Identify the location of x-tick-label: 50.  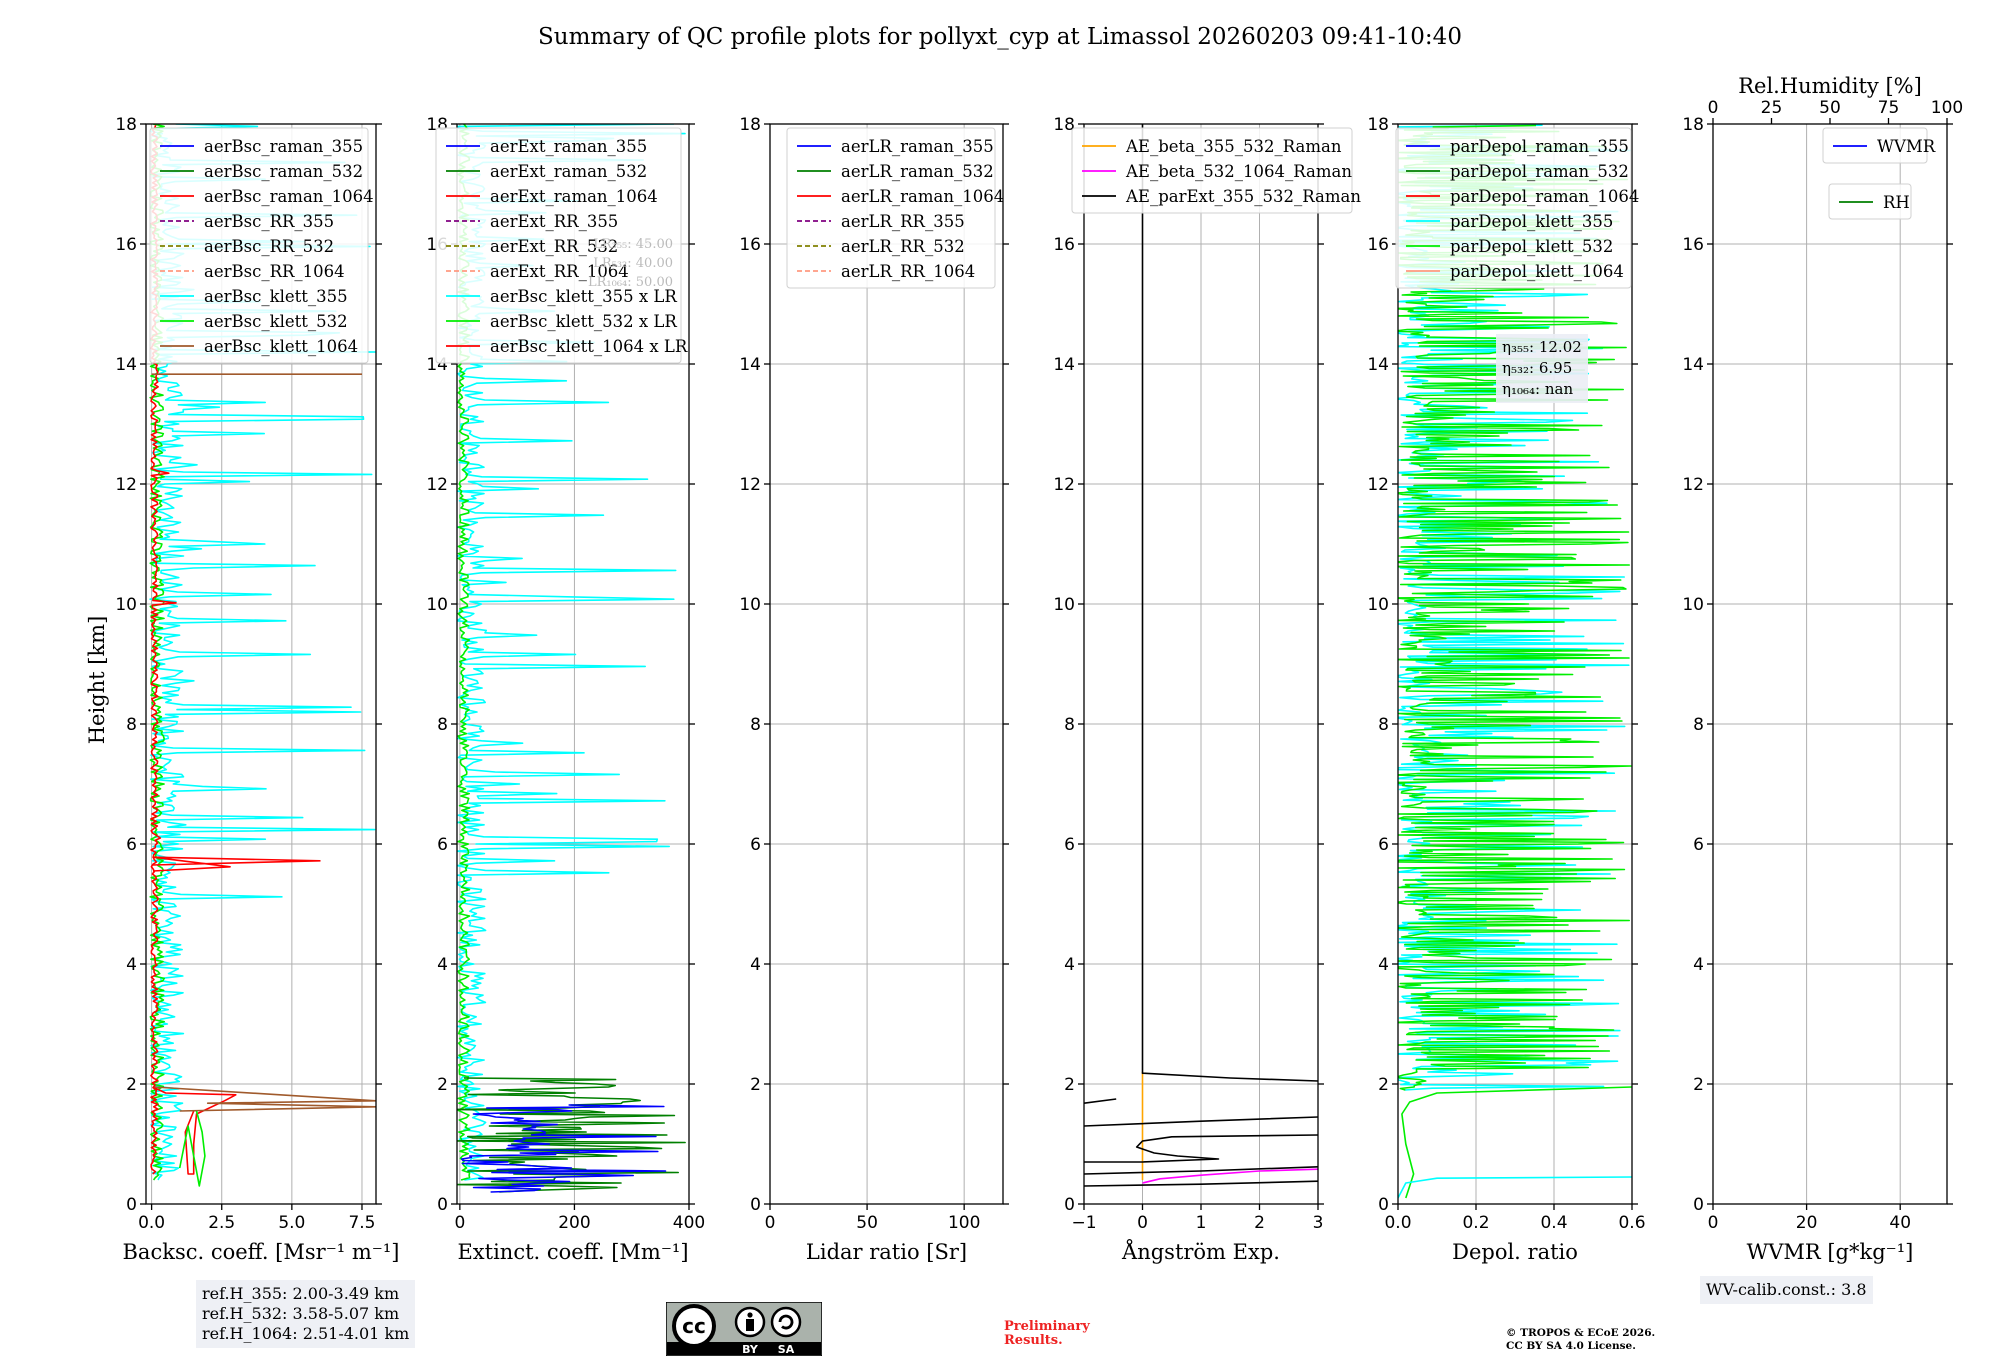
(867, 1223).